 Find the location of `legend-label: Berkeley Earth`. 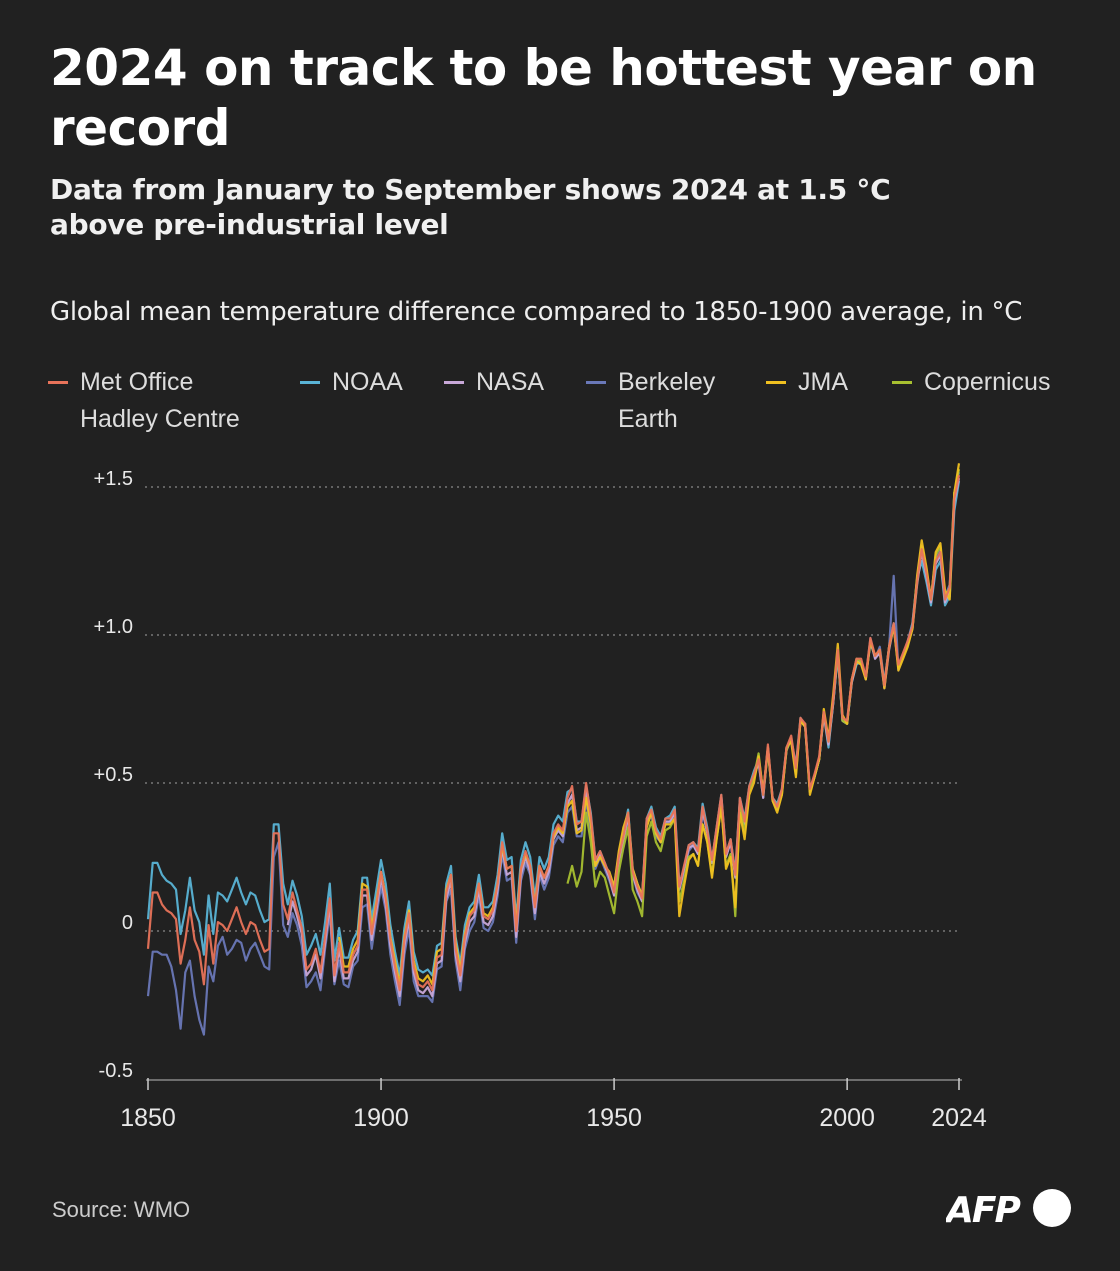

legend-label: Berkeley Earth is located at coordinates (667, 400).